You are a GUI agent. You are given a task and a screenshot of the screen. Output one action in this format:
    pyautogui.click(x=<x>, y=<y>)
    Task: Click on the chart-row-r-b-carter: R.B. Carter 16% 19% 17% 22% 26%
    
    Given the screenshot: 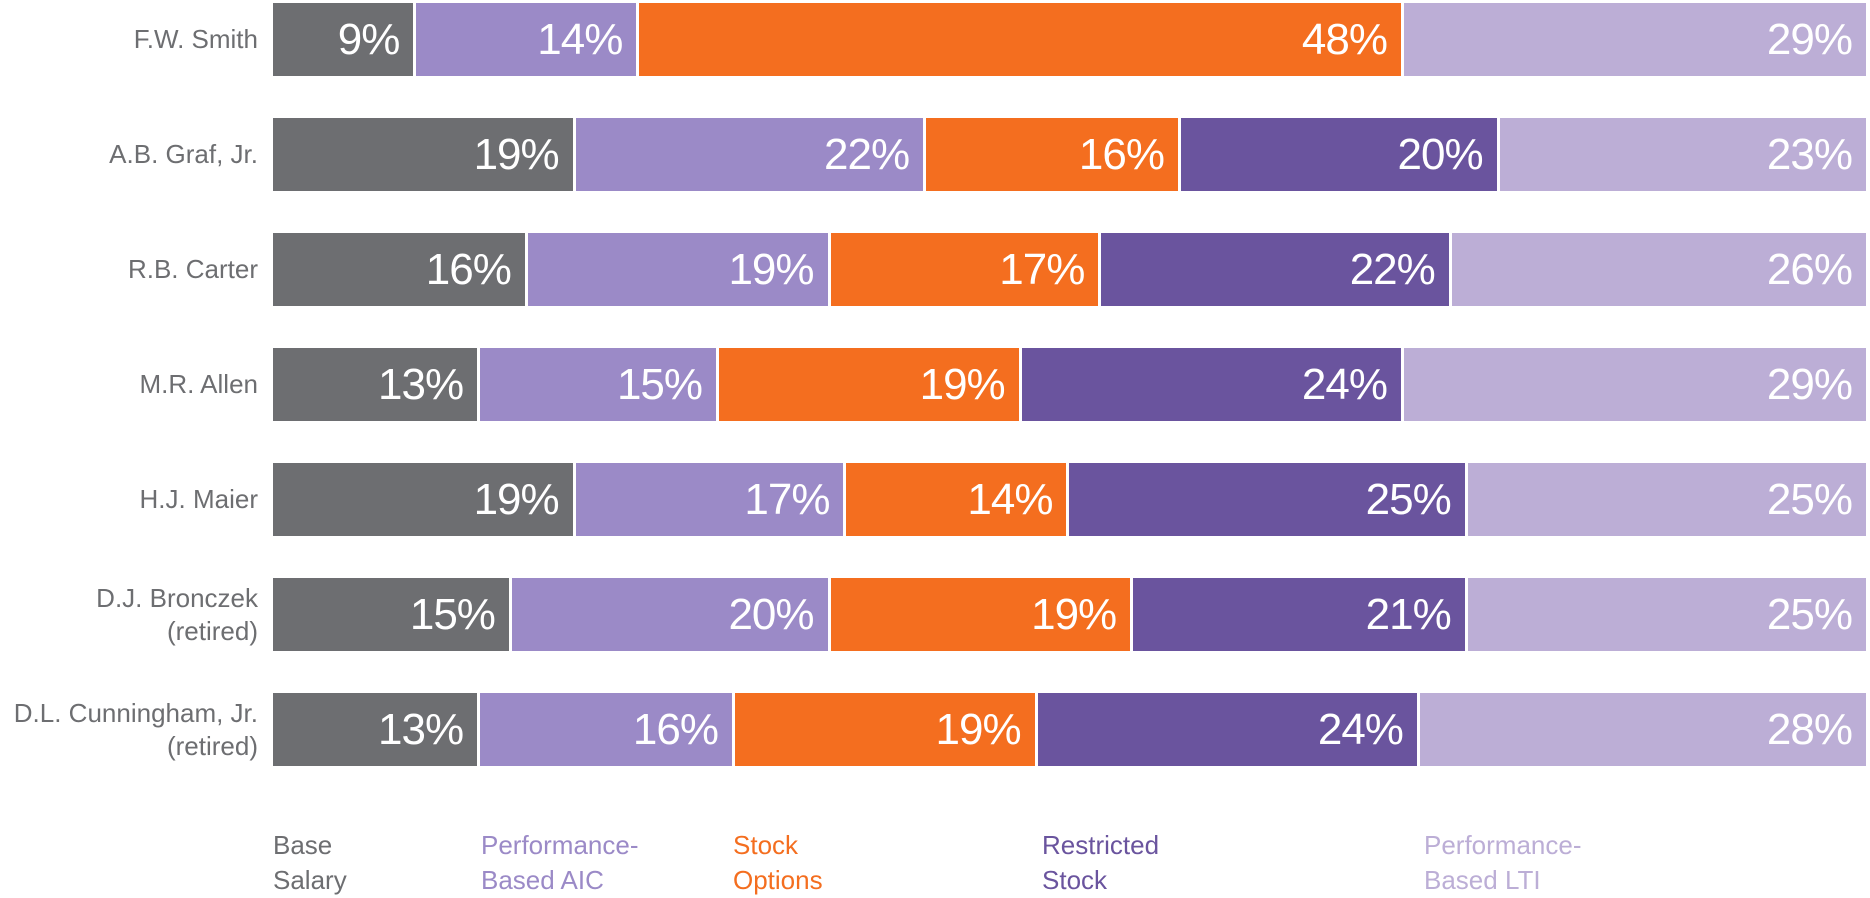 What is the action you would take?
    pyautogui.click(x=933, y=269)
    